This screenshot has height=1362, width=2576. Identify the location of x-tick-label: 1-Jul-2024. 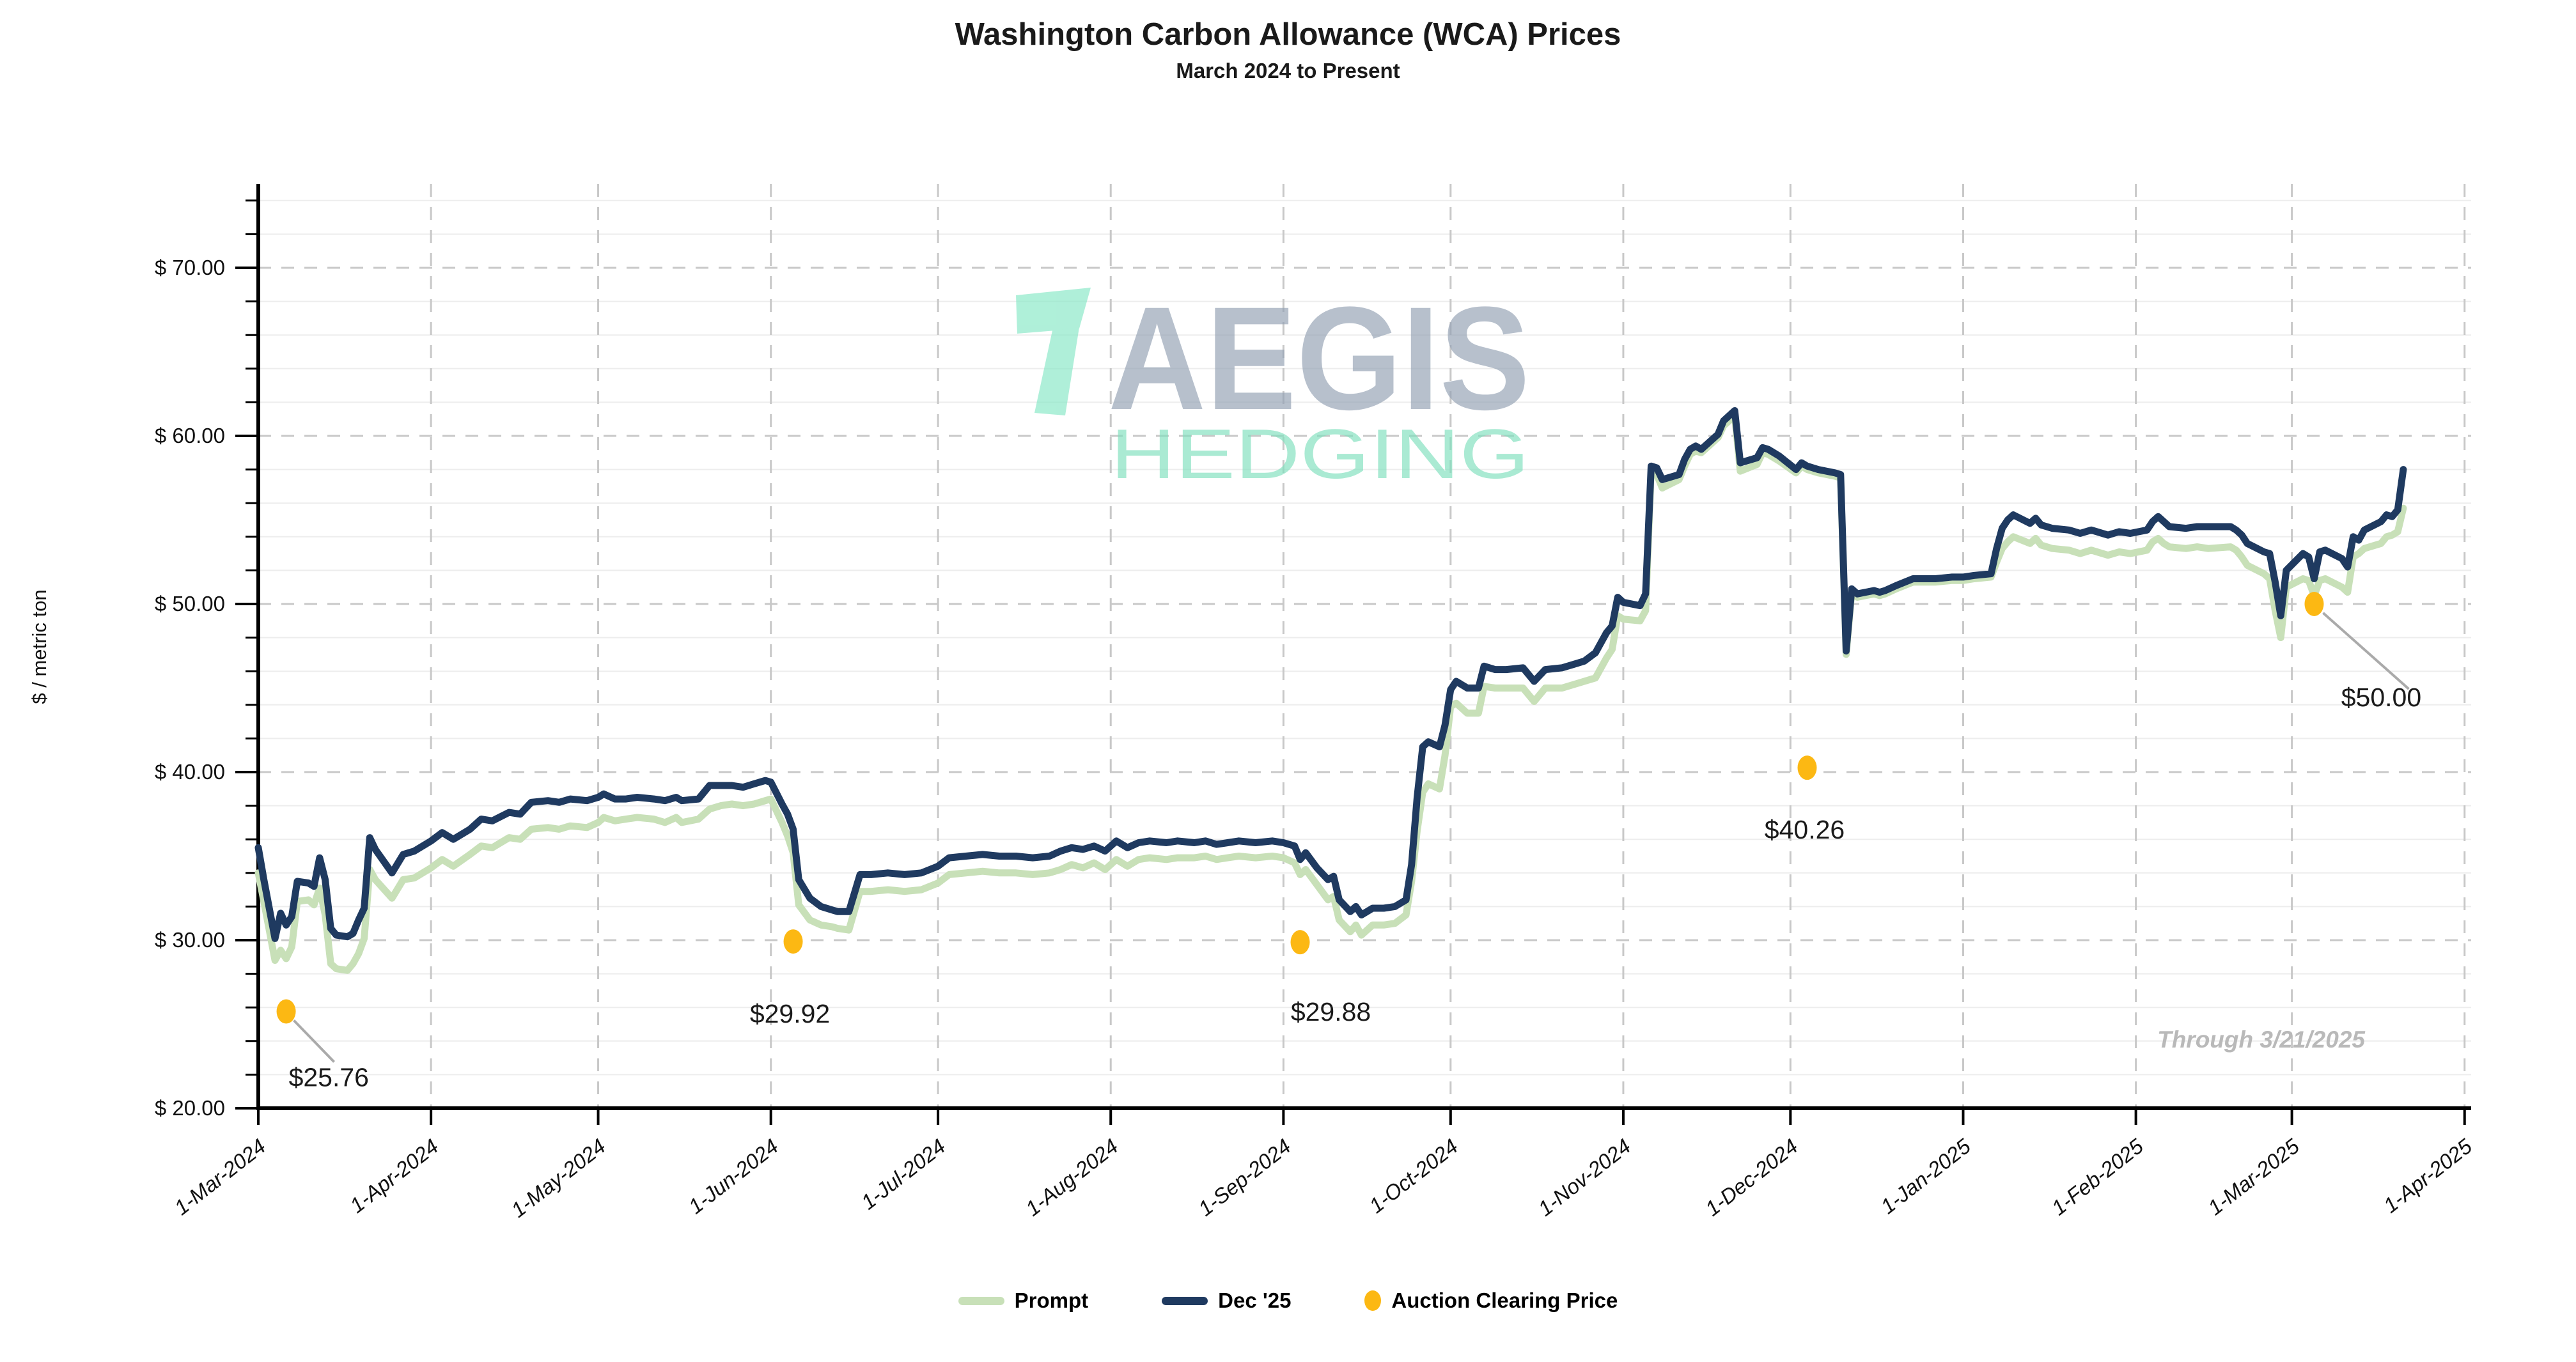
(903, 1174).